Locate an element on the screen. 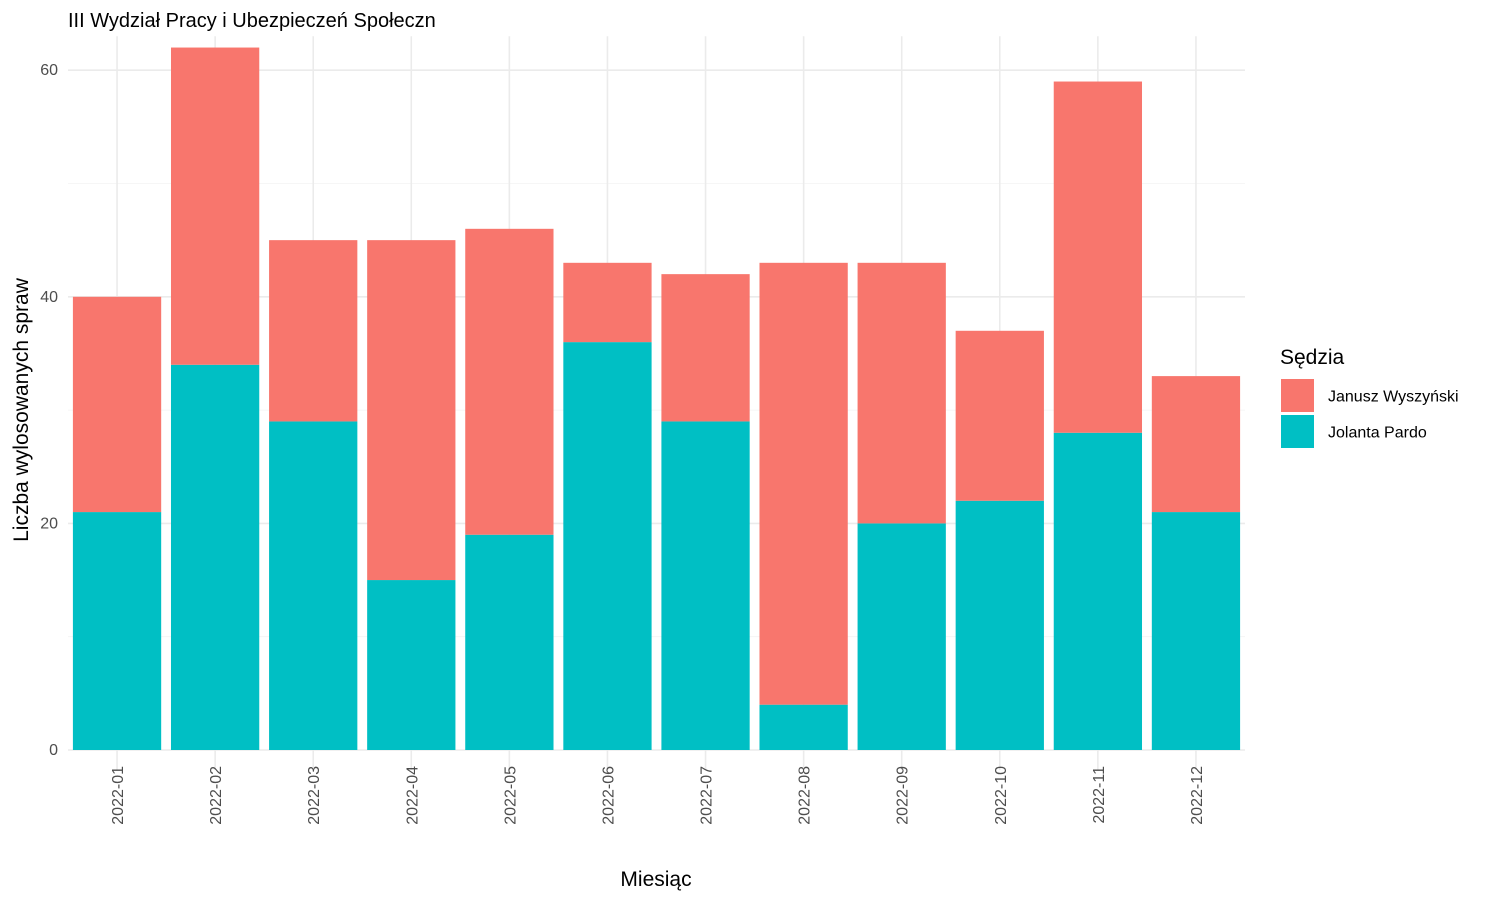 This screenshot has width=1500, height=900. x-tick-label: 2022-09 is located at coordinates (903, 795).